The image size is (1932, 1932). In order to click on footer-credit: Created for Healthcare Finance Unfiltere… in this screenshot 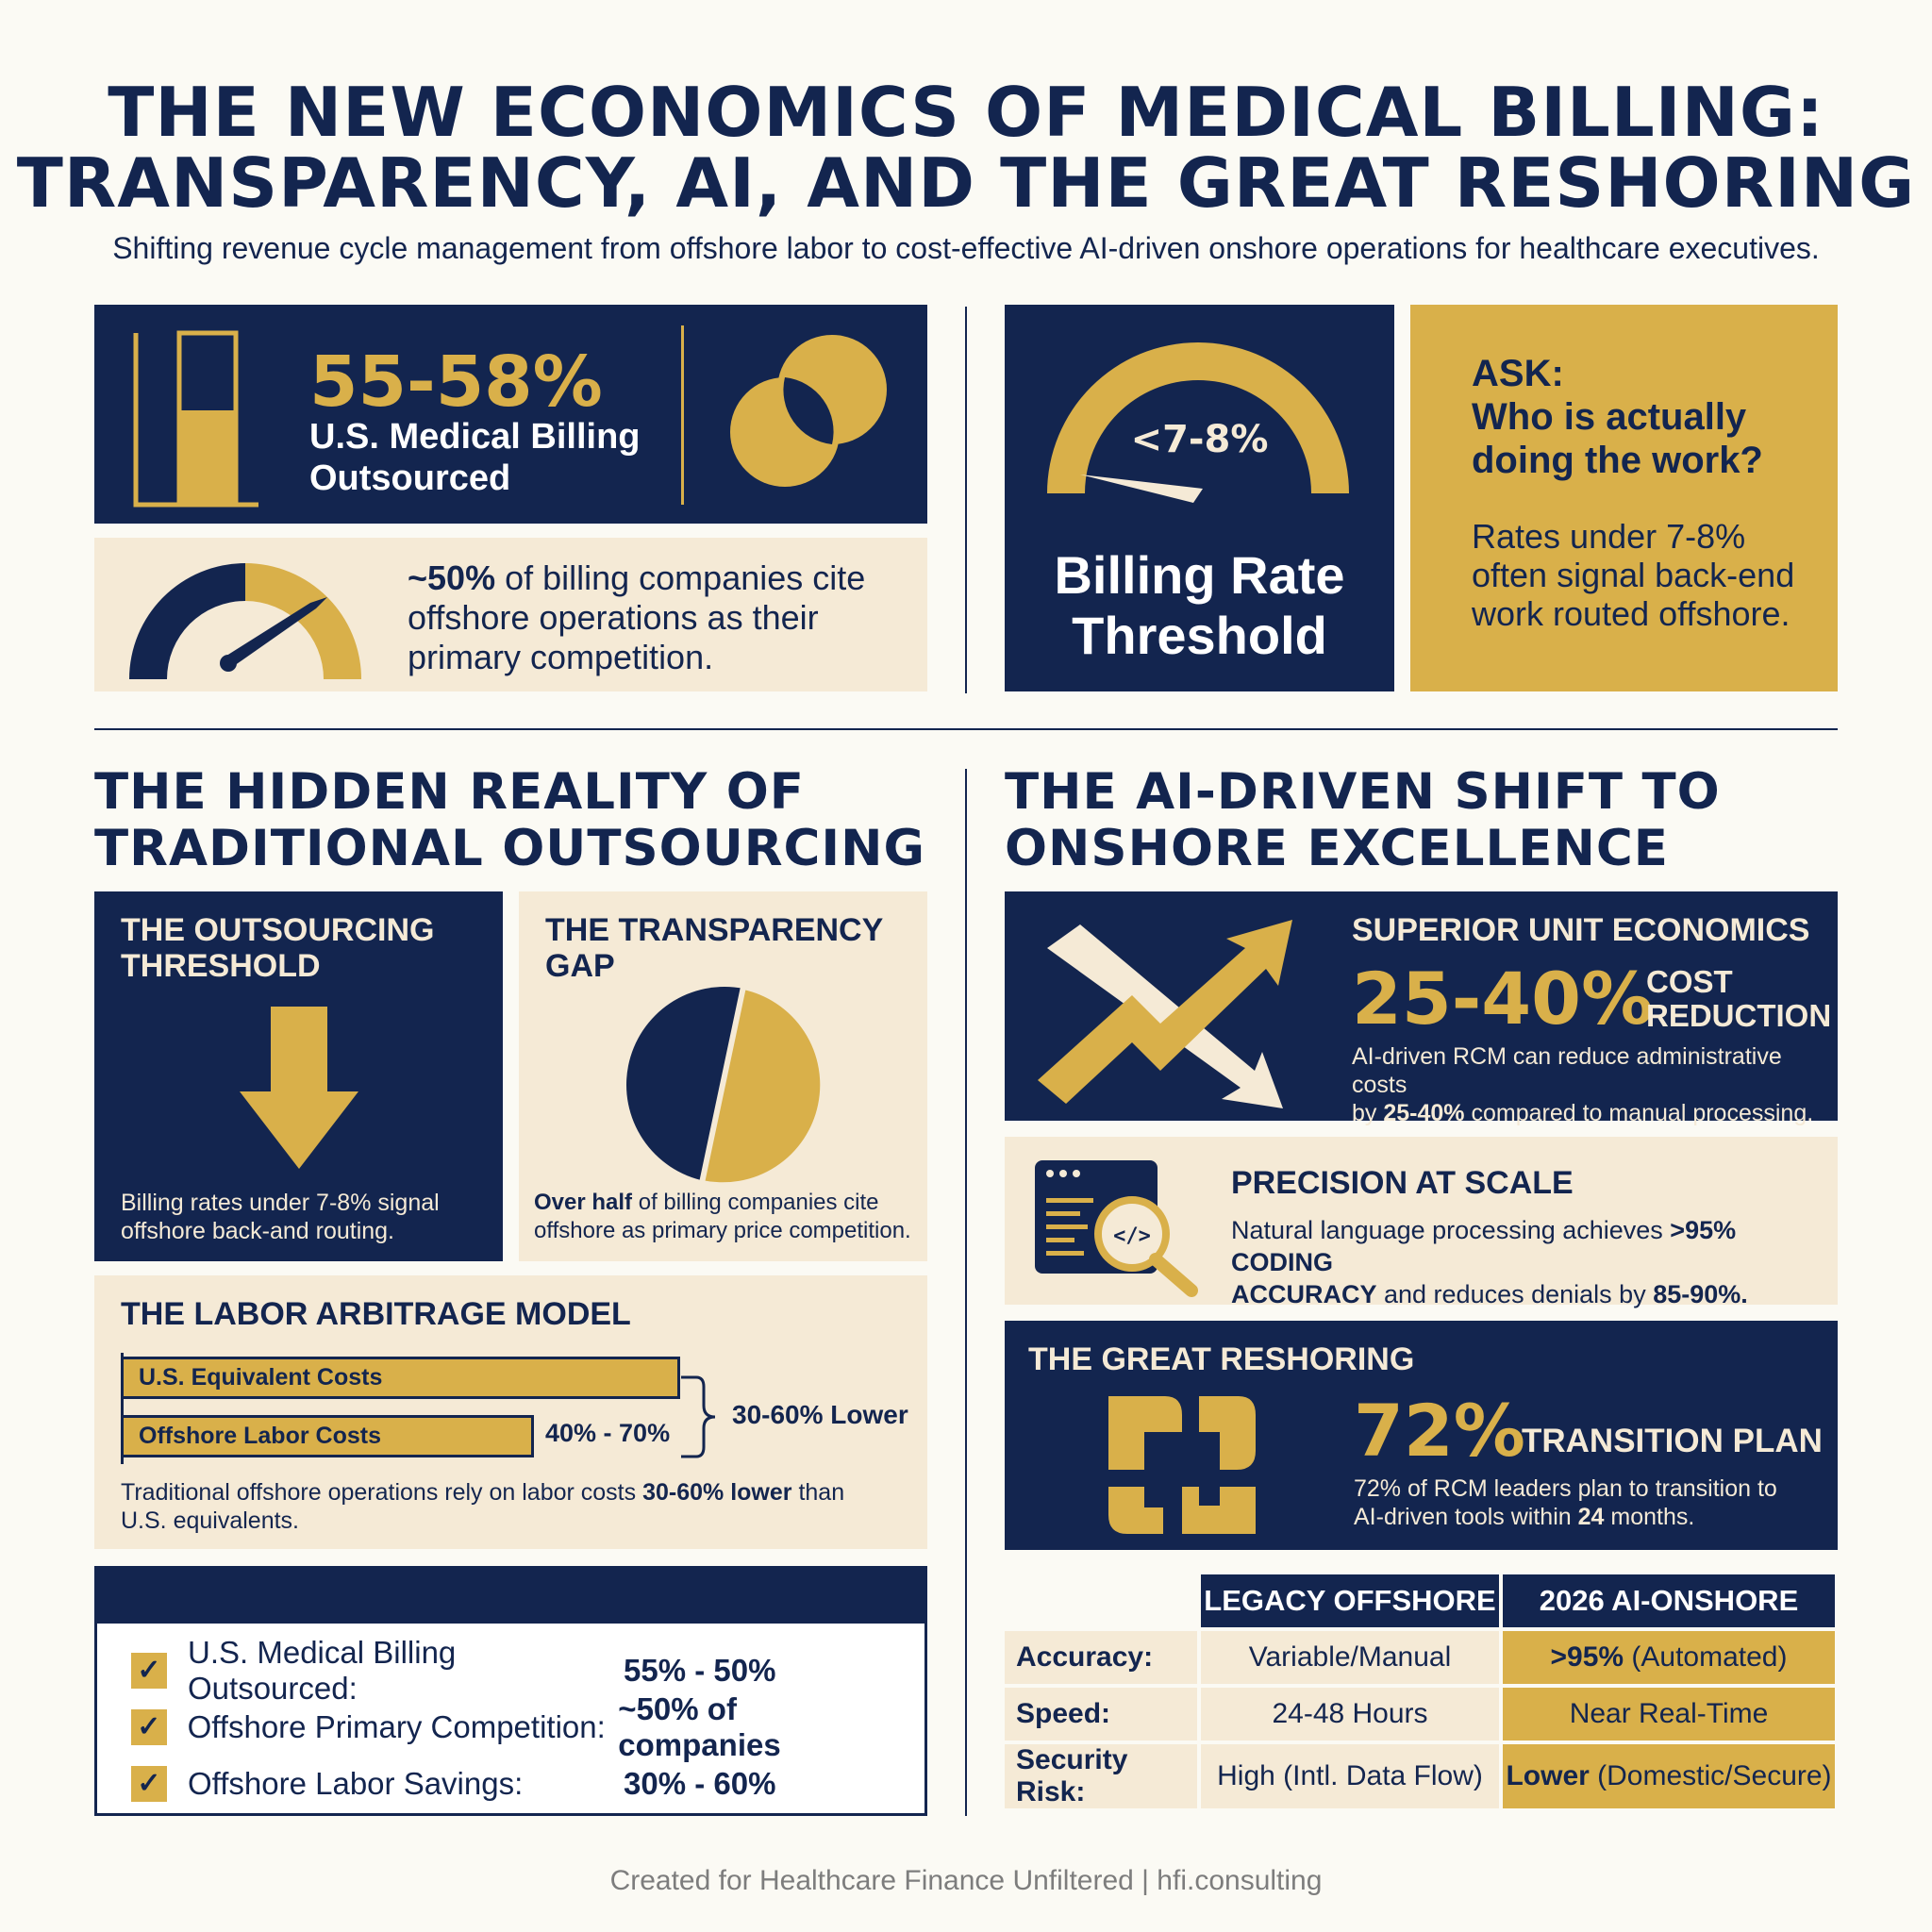, I will do `click(966, 1880)`.